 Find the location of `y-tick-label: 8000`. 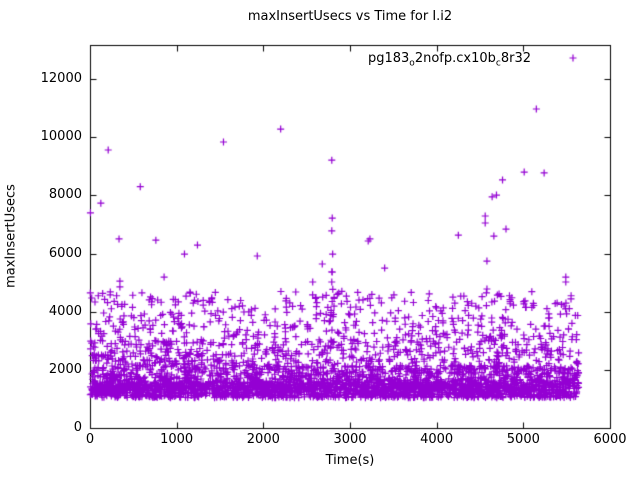

y-tick-label: 8000 is located at coordinates (65, 195).